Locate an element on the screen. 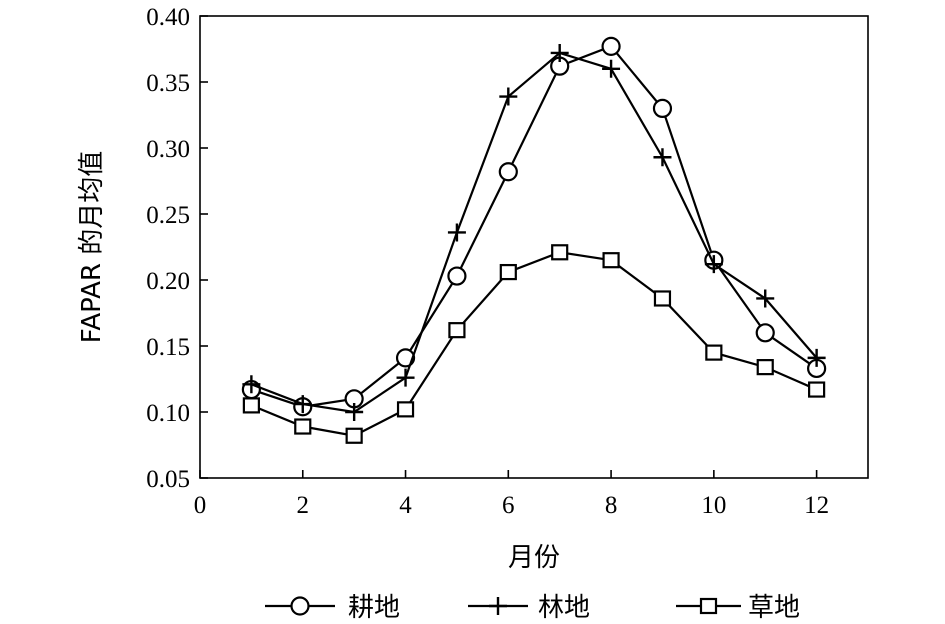 The height and width of the screenshot is (624, 945). y-tick-label: 0.05 is located at coordinates (168, 479).